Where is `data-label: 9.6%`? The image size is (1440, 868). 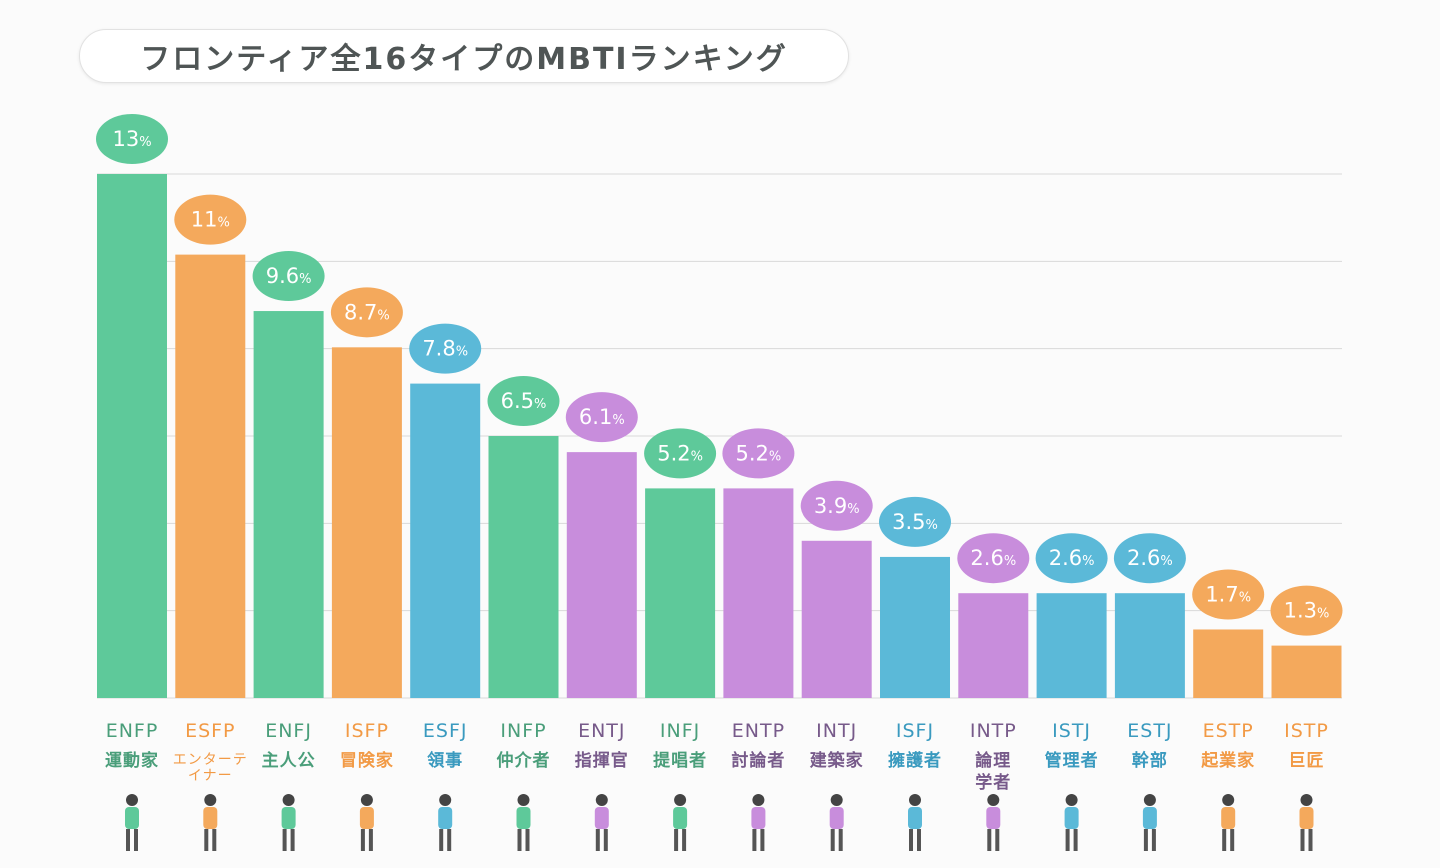
data-label: 9.6% is located at coordinates (289, 276).